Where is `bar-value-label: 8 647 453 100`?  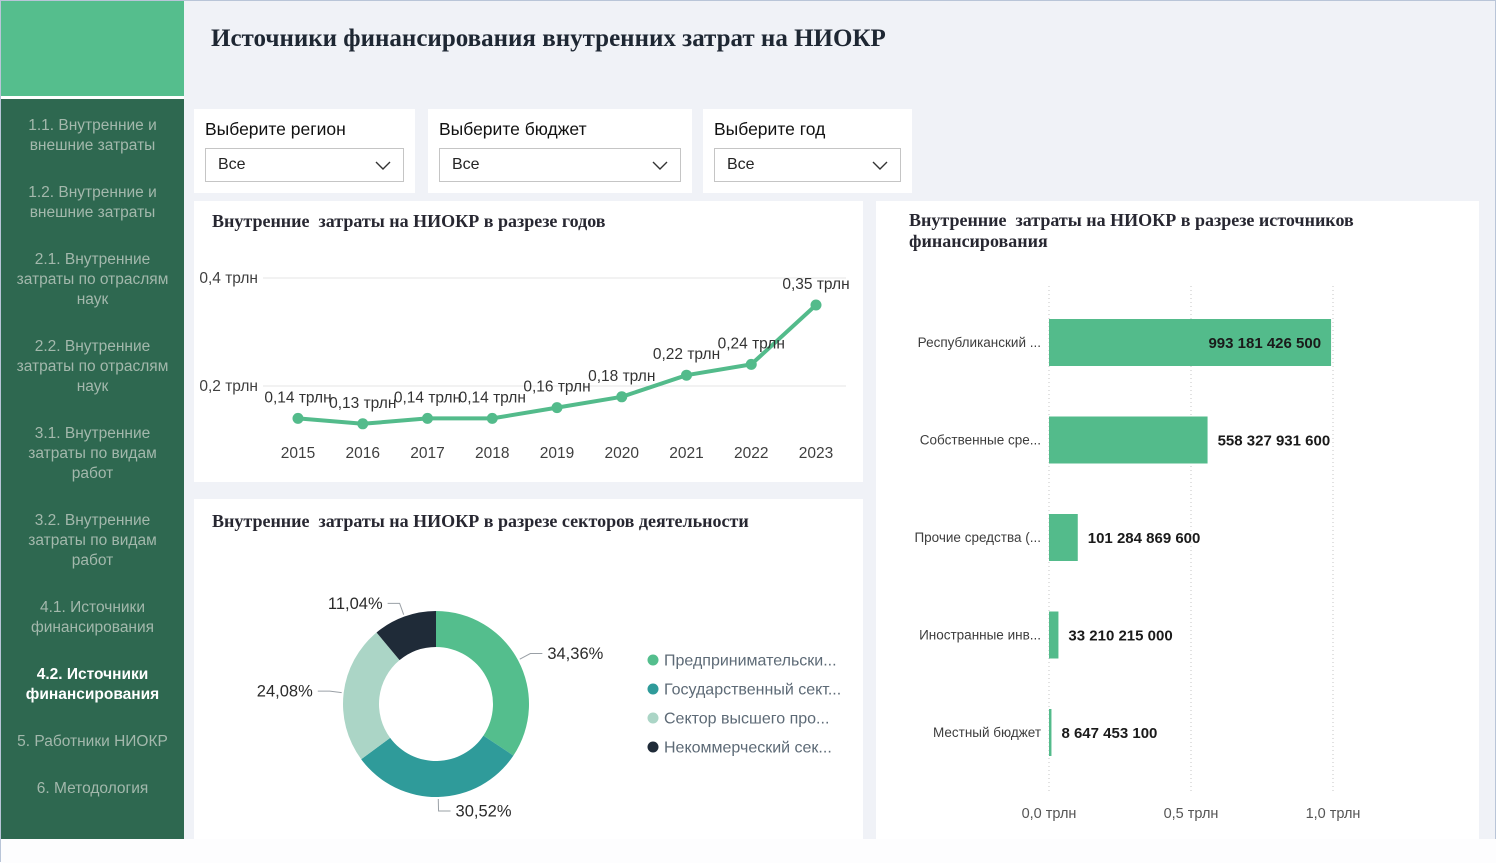 bar-value-label: 8 647 453 100 is located at coordinates (1109, 733).